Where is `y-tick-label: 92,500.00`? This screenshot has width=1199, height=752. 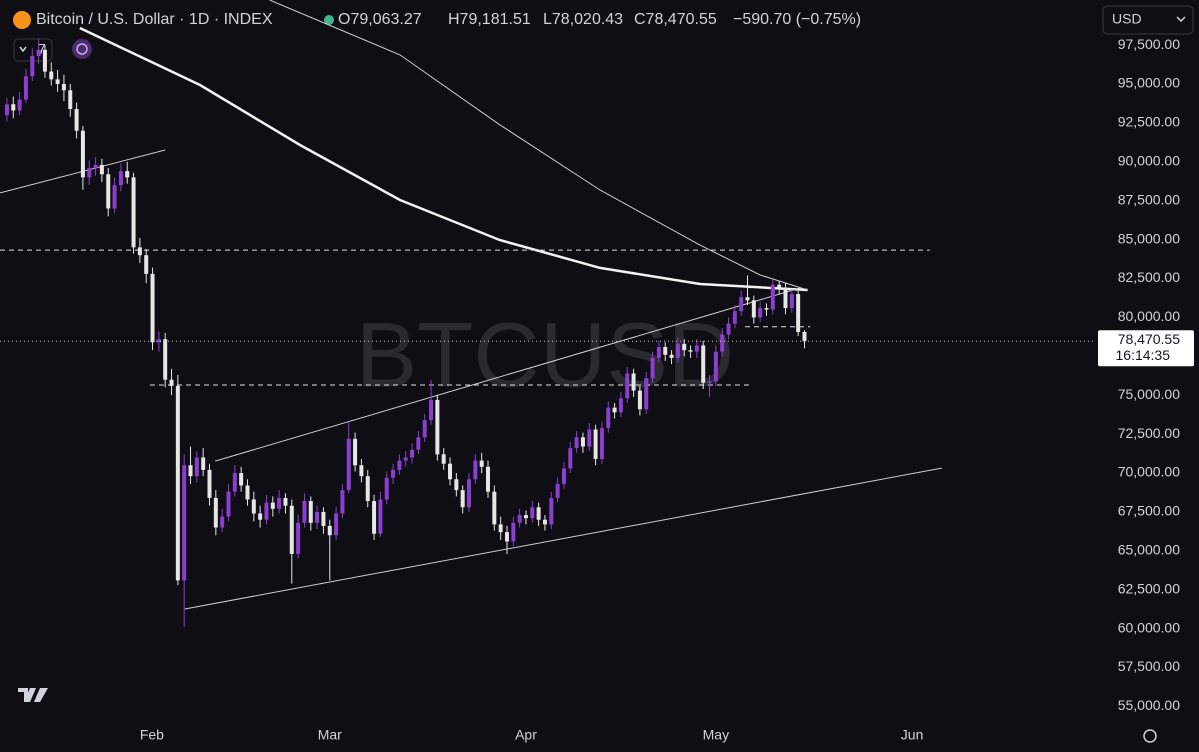
y-tick-label: 92,500.00 is located at coordinates (1149, 122).